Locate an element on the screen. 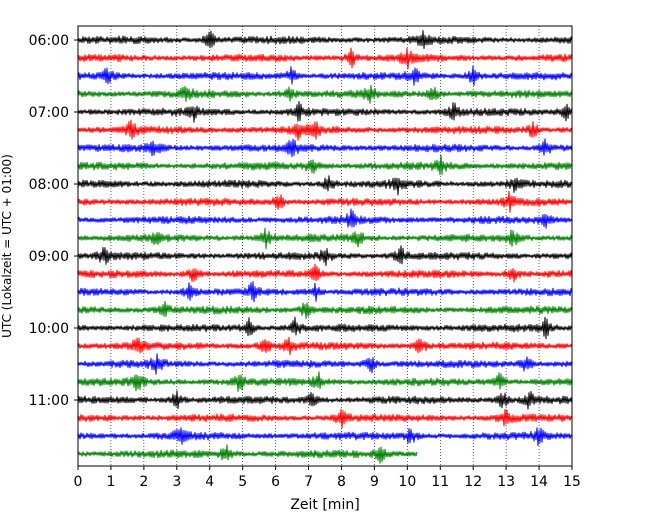  x-tick-label: 2 is located at coordinates (143, 482).